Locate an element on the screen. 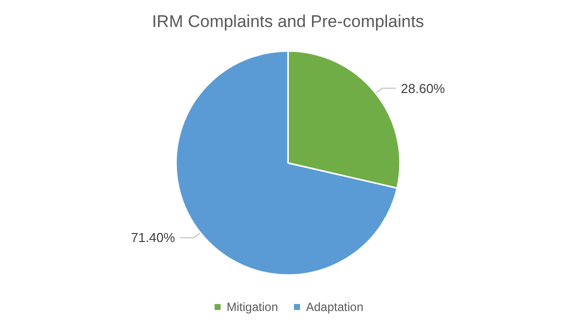 The width and height of the screenshot is (576, 324). data-label: 71.40% is located at coordinates (153, 238).